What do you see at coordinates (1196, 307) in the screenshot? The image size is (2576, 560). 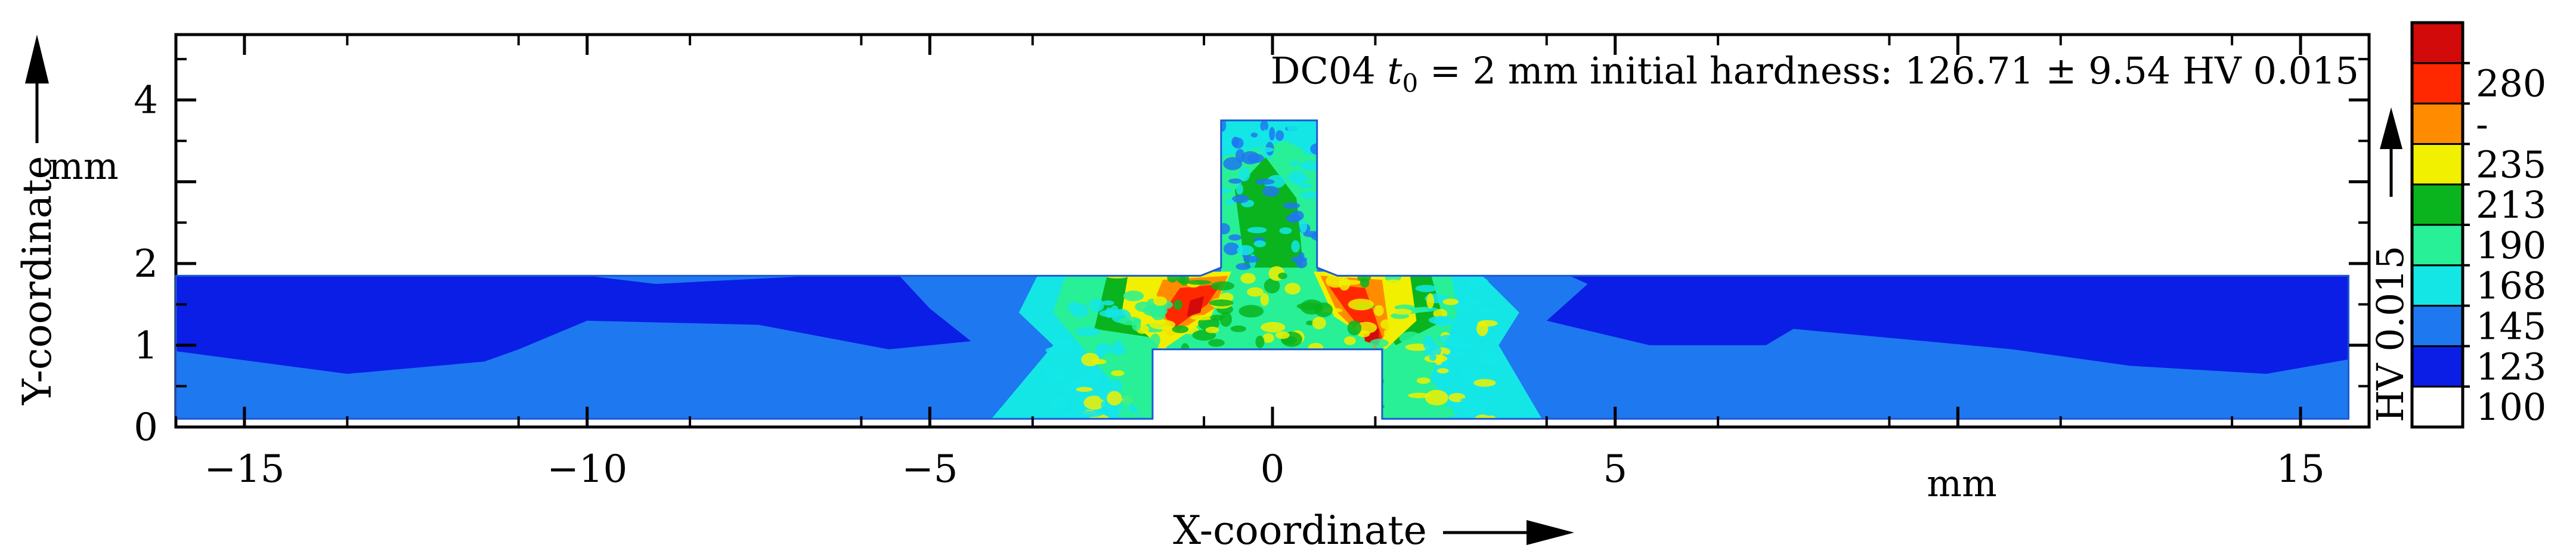 I see `hardness-zone-peak` at bounding box center [1196, 307].